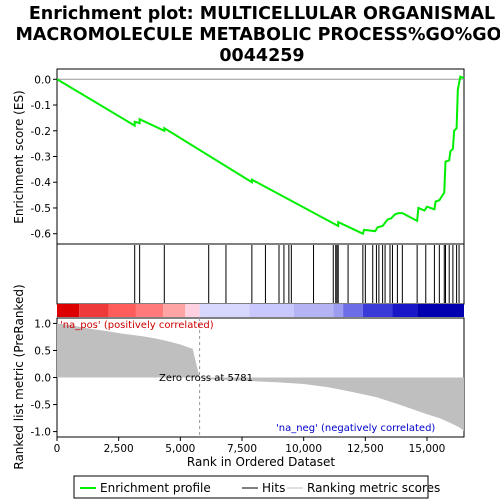  I want to click on hits-panel-frame, so click(260, 274).